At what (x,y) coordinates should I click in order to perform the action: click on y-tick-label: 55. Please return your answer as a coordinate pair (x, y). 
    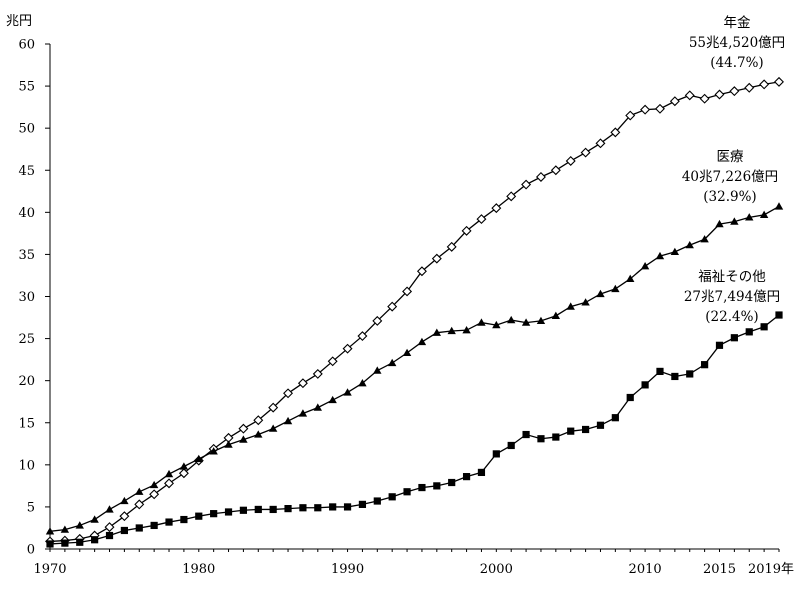
    Looking at the image, I should click on (26, 87).